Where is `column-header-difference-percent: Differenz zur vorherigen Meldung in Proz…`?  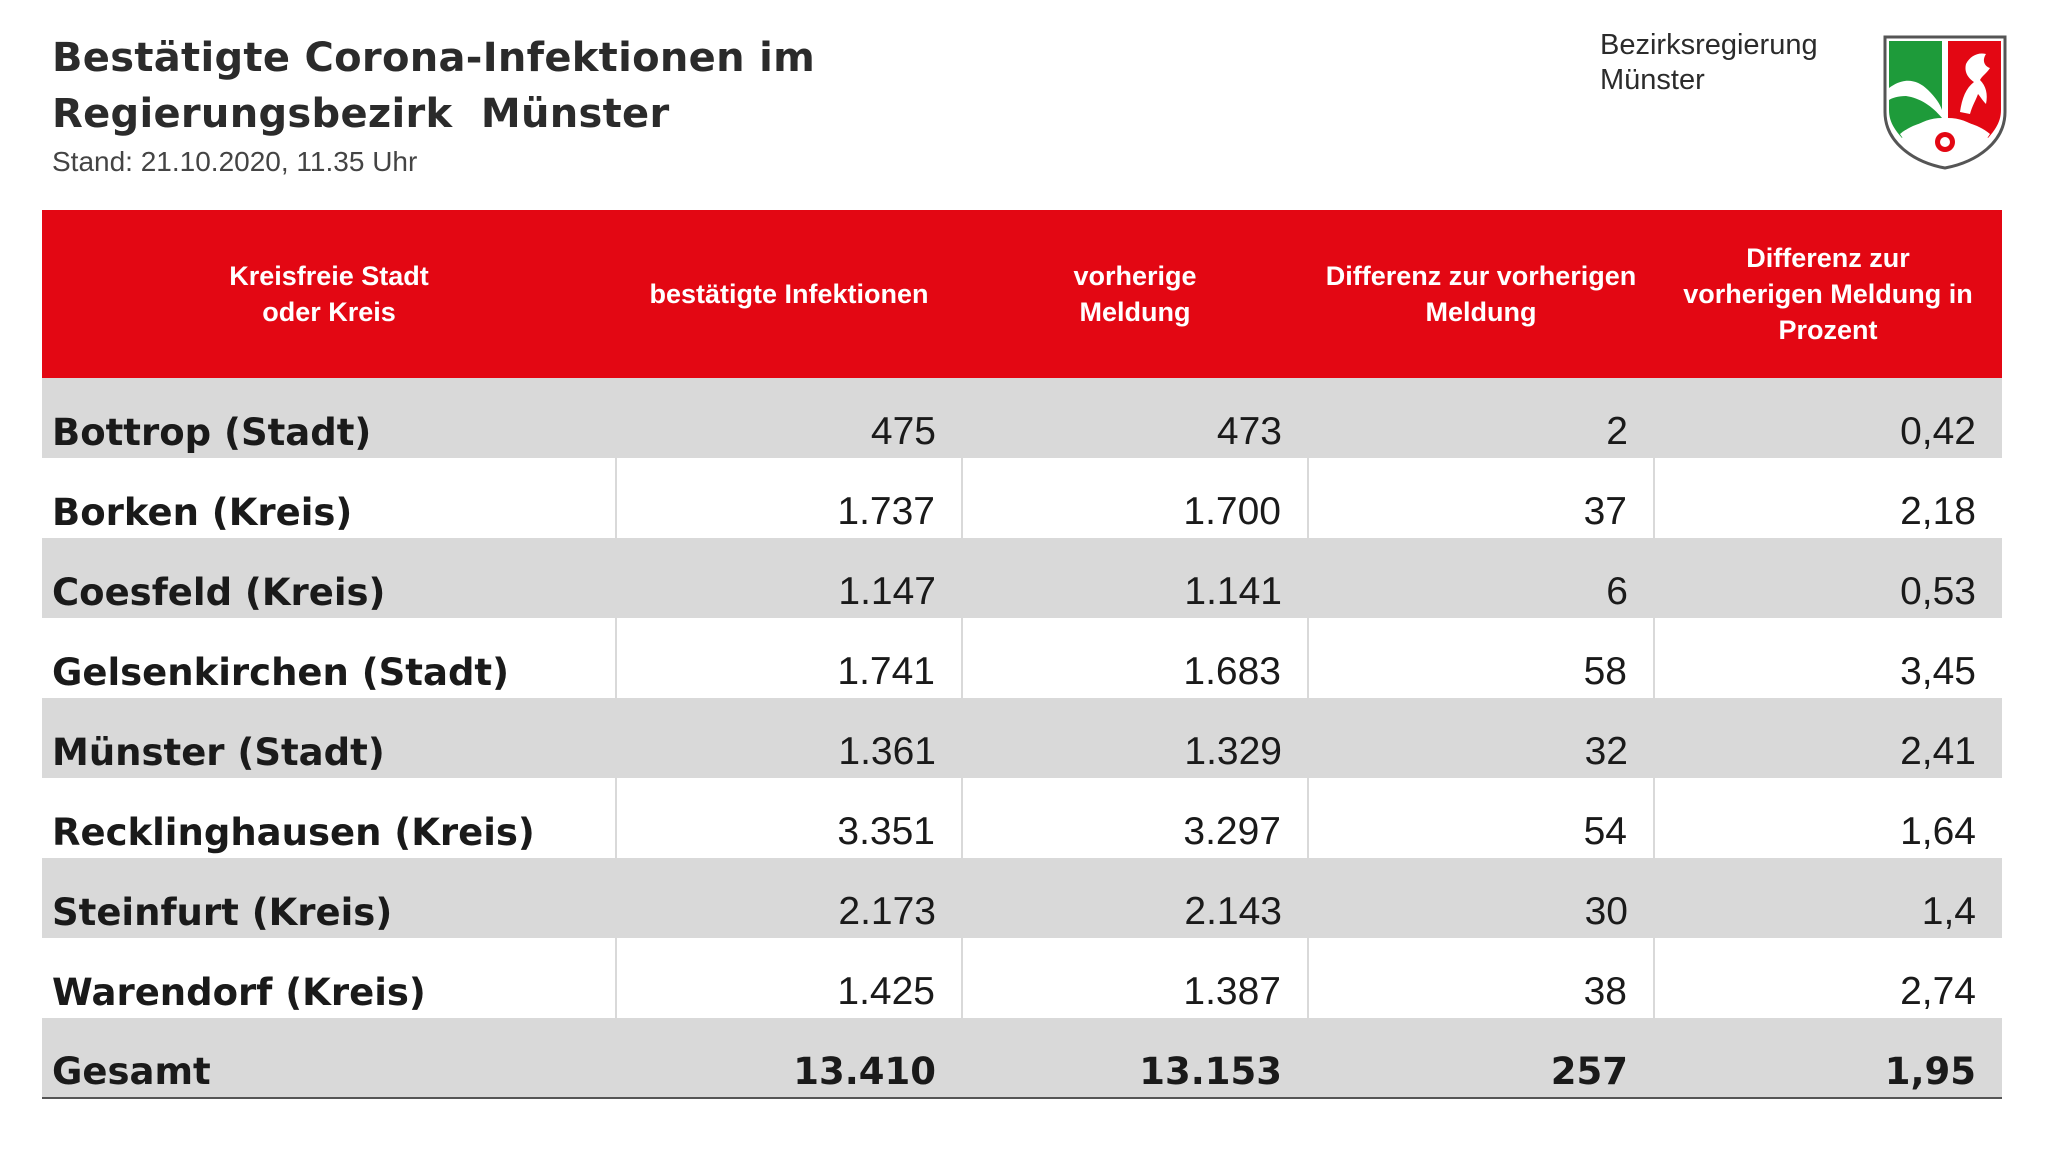
column-header-difference-percent: Differenz zur vorherigen Meldung in Proz… is located at coordinates (1828, 294).